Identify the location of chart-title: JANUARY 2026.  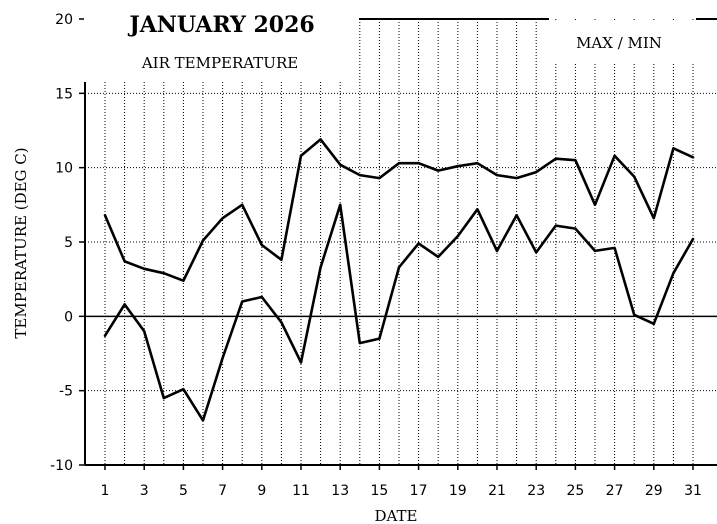
(220, 25).